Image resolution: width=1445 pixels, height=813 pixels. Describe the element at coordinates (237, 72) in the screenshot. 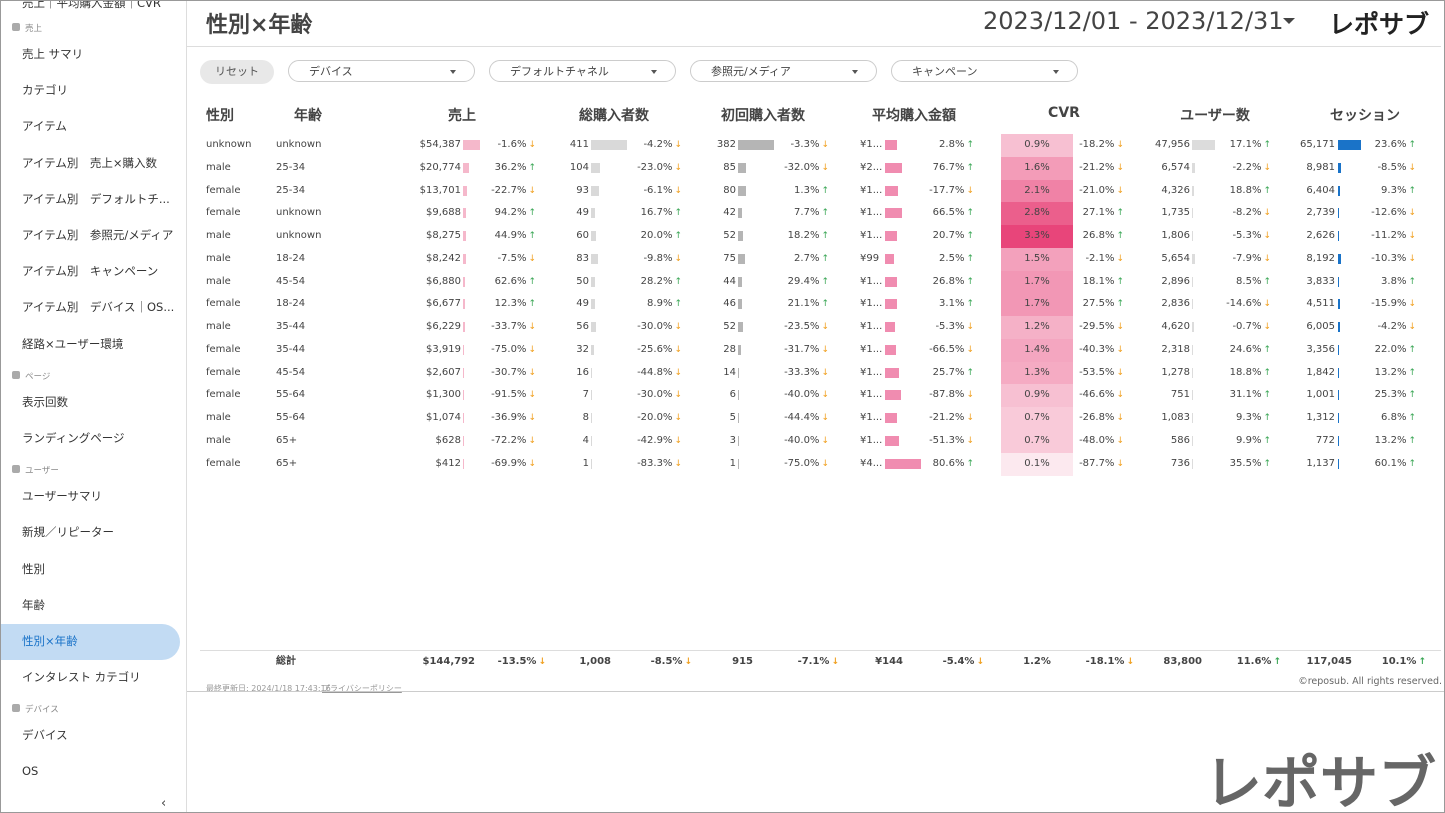

I see `reset-button: リセット` at that location.